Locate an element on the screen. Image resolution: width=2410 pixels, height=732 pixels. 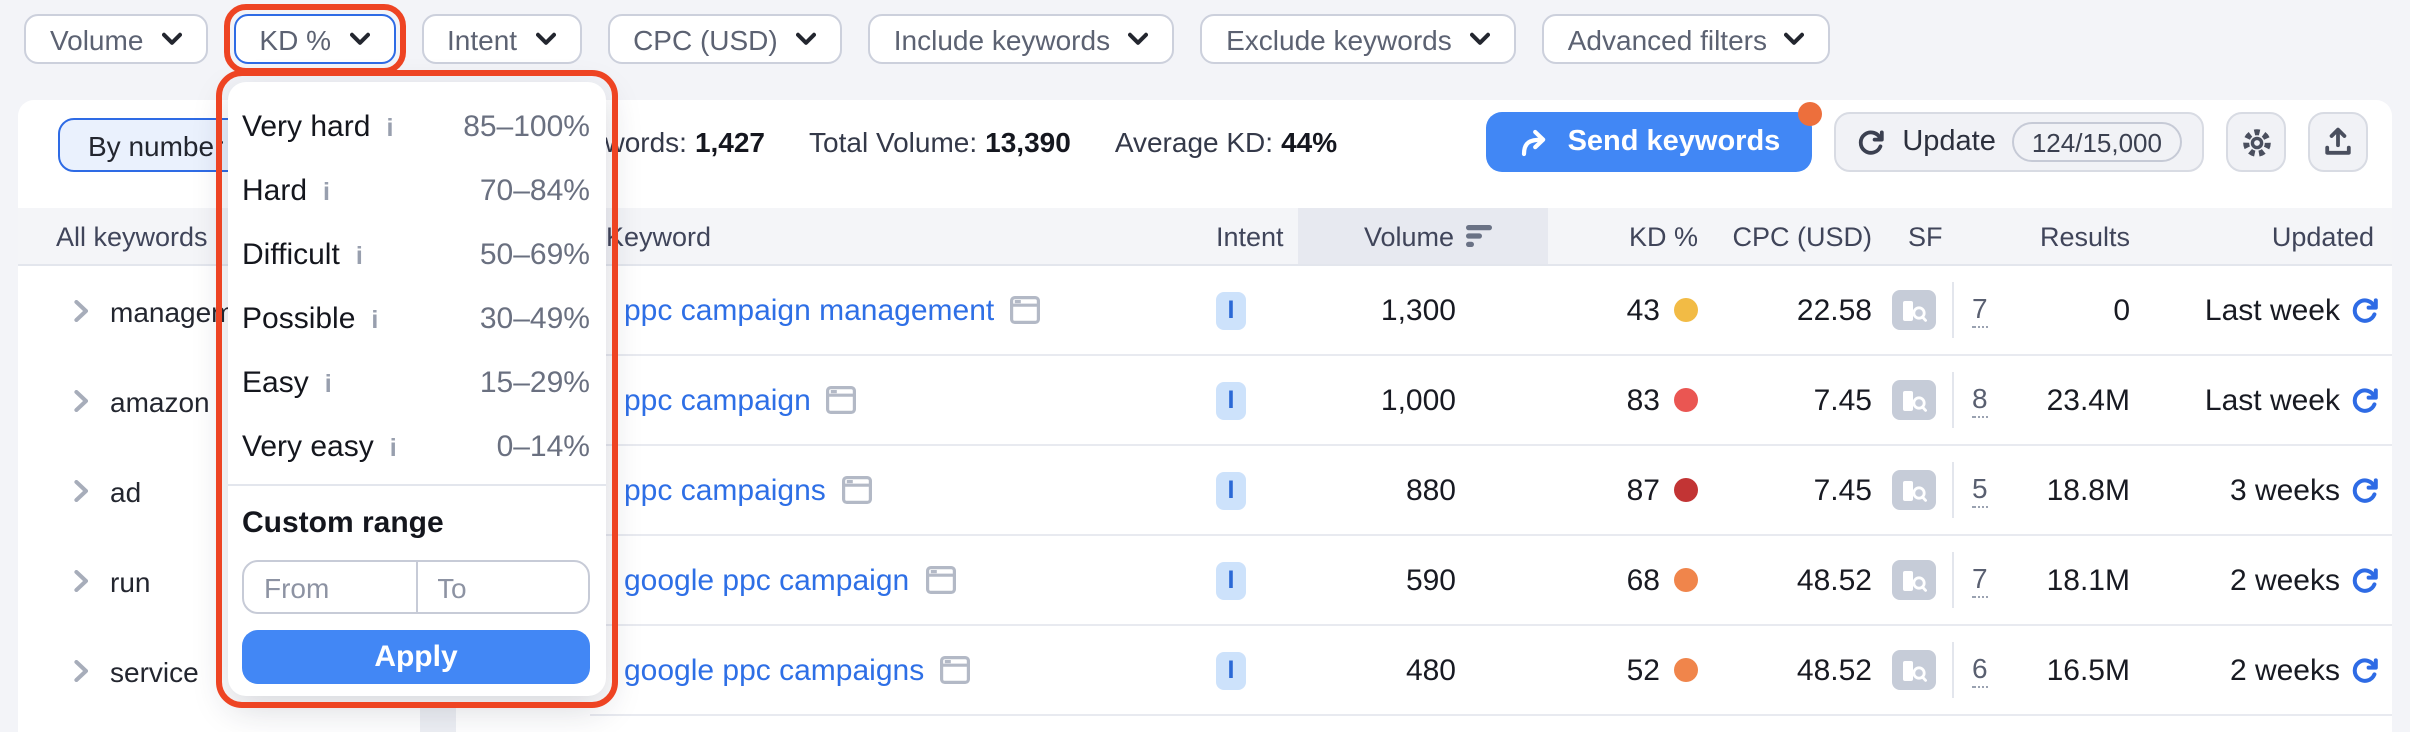
kd-to-input is located at coordinates (501, 587).